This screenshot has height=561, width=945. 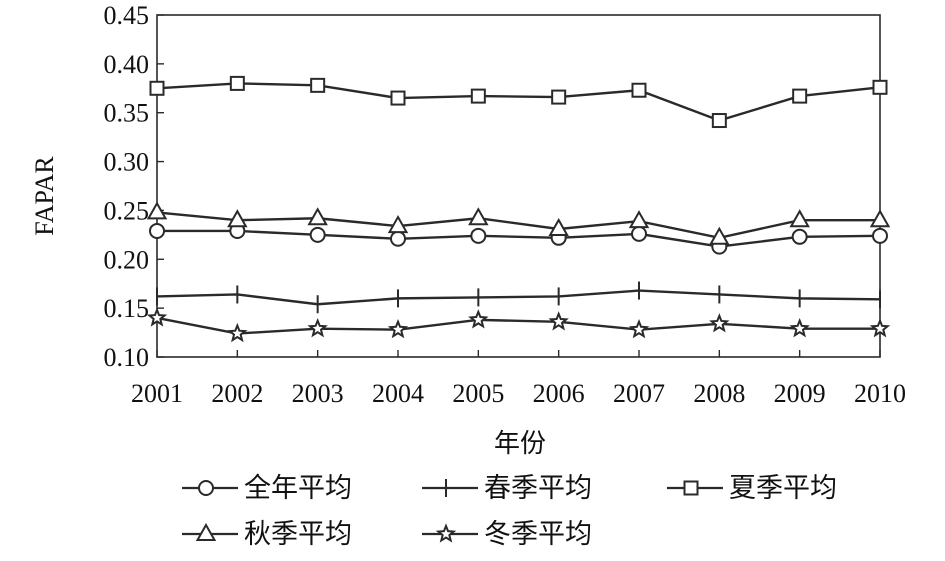 I want to click on legend-item: 春季平均, so click(x=507, y=488).